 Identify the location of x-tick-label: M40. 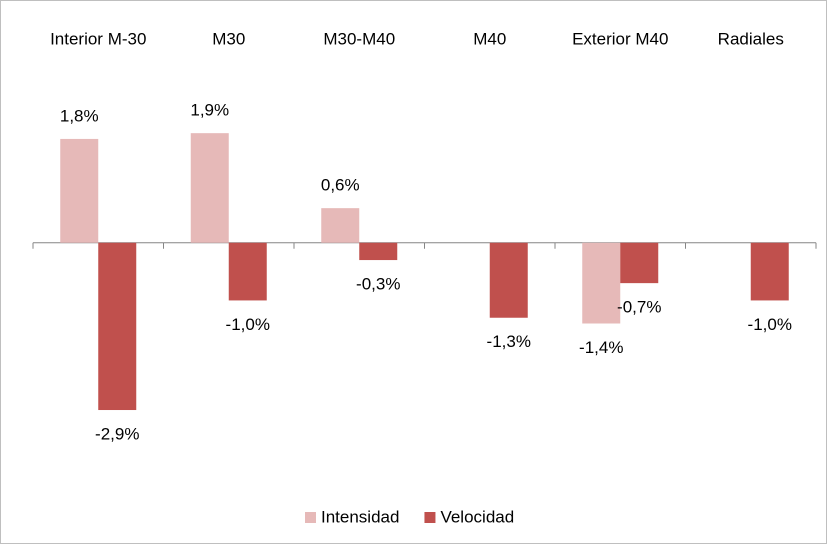
(489, 38).